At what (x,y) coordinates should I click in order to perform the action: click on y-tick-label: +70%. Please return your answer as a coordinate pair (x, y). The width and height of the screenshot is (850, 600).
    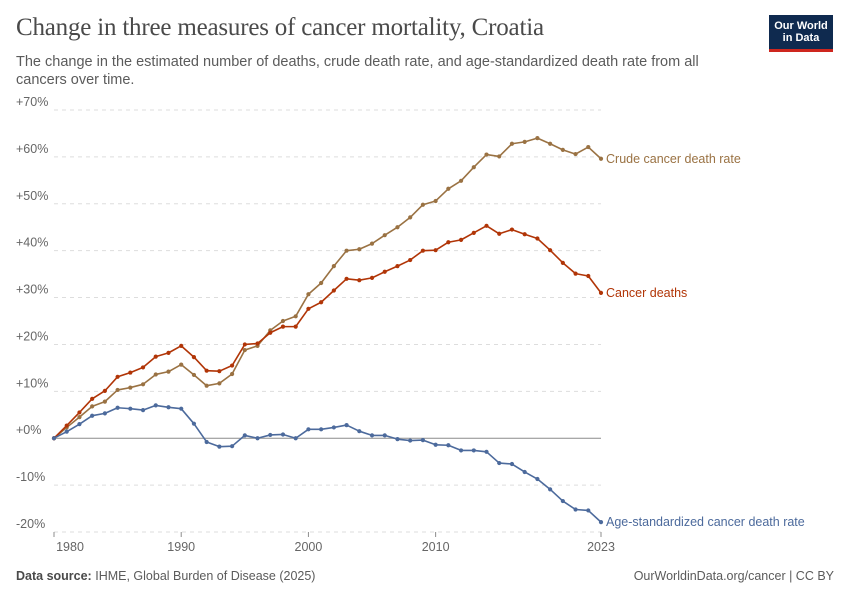
    Looking at the image, I should click on (32, 102).